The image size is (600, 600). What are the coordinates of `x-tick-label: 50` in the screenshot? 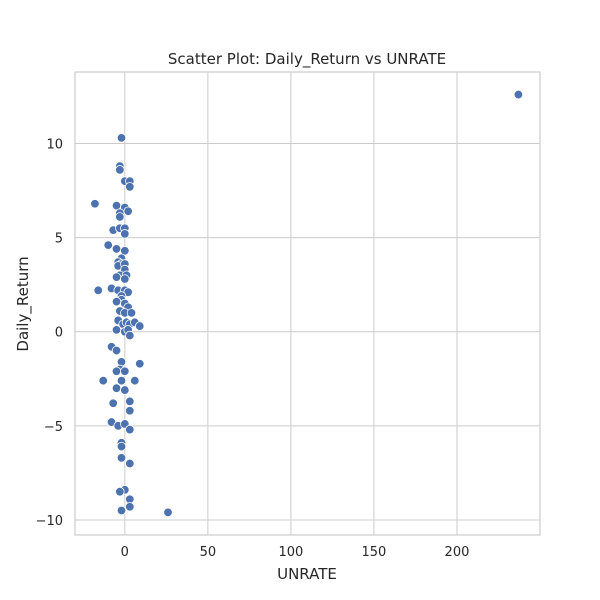 It's located at (208, 552).